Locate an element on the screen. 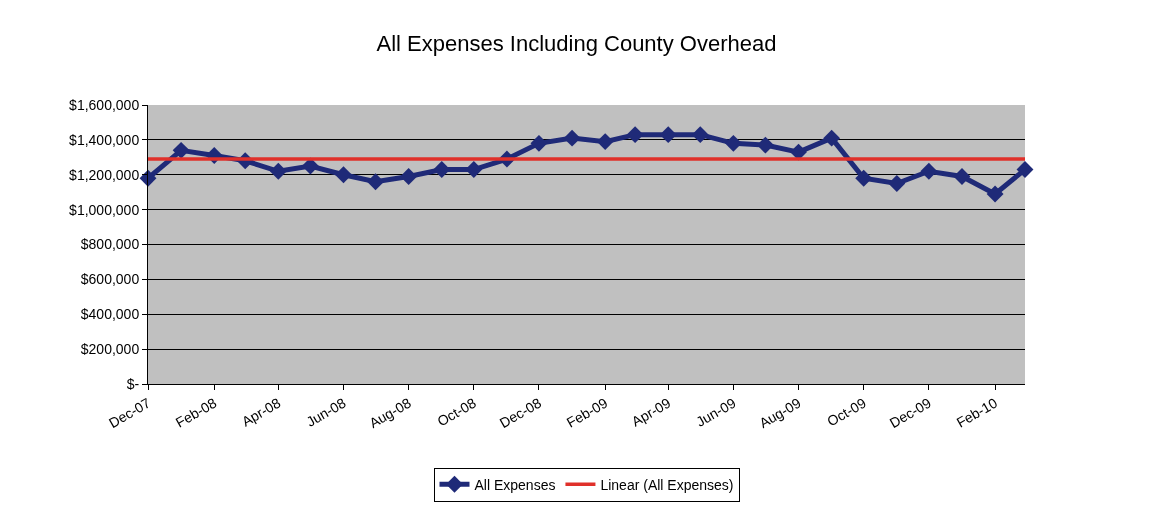  y-tick-label: $1,400,000 is located at coordinates (104, 139).